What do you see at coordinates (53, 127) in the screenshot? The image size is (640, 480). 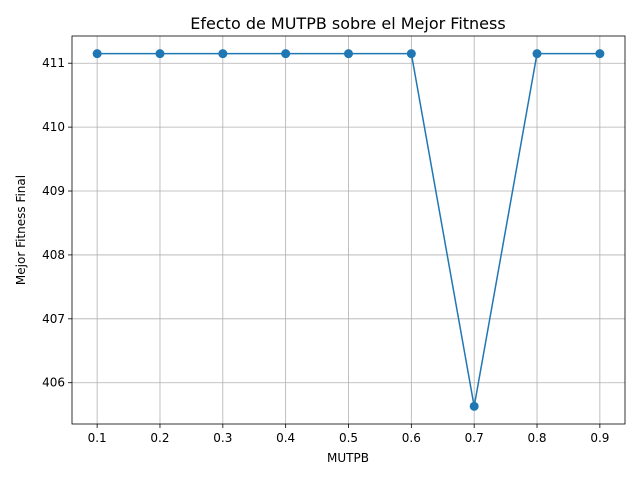 I see `y-tick-label: 410` at bounding box center [53, 127].